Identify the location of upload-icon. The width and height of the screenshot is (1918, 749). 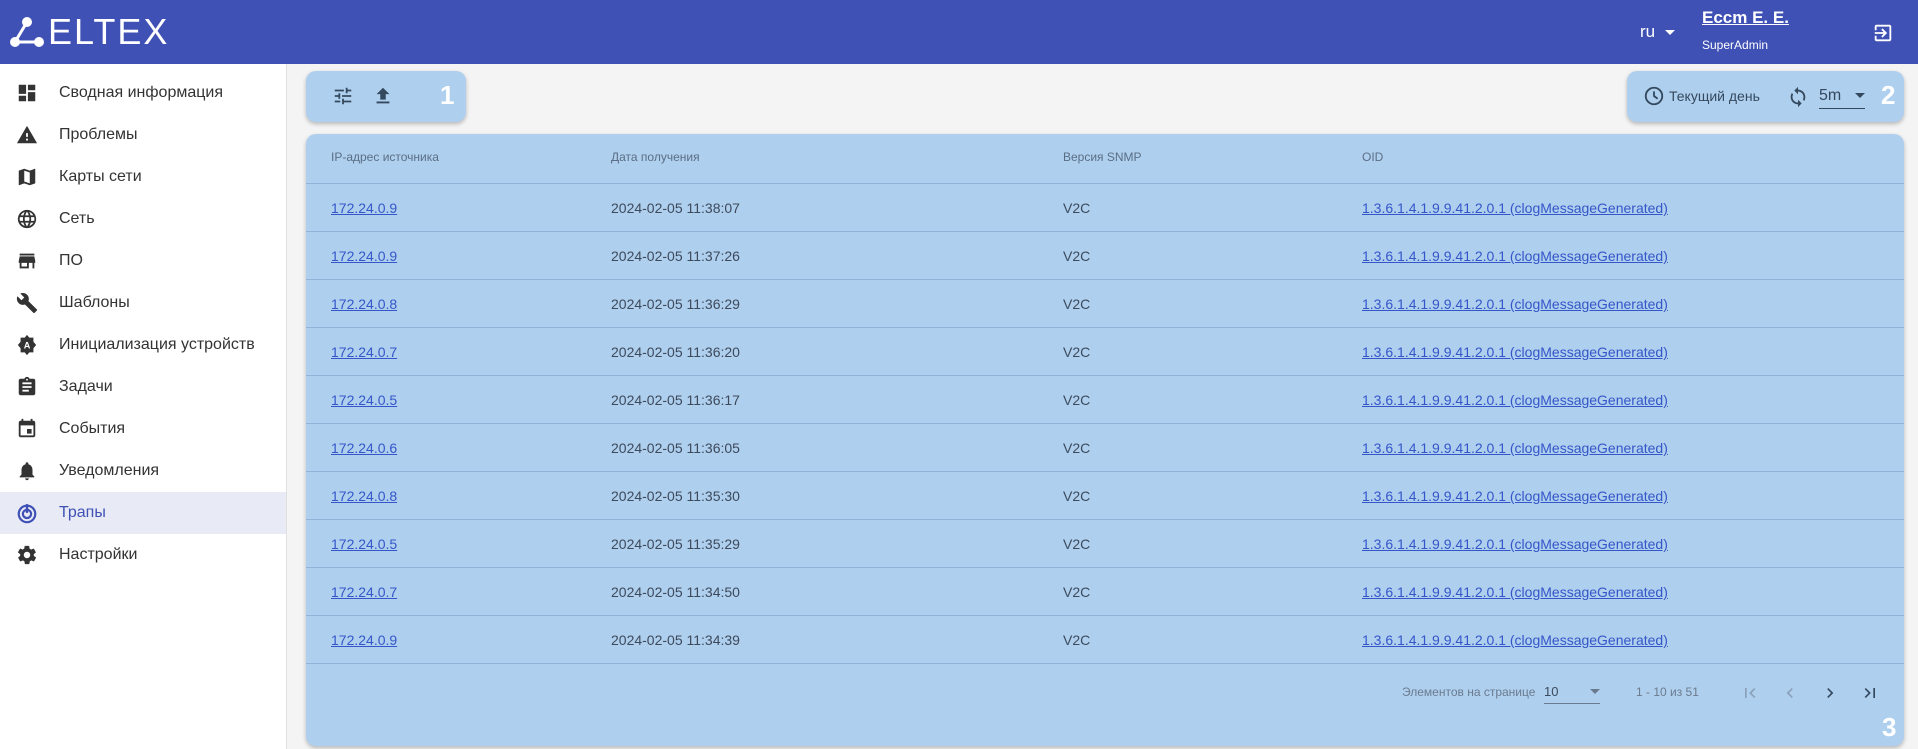
(383, 95).